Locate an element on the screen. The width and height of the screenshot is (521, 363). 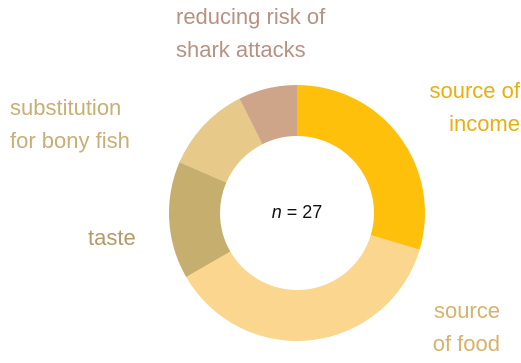
label-line: reducing risk of is located at coordinates (251, 16).